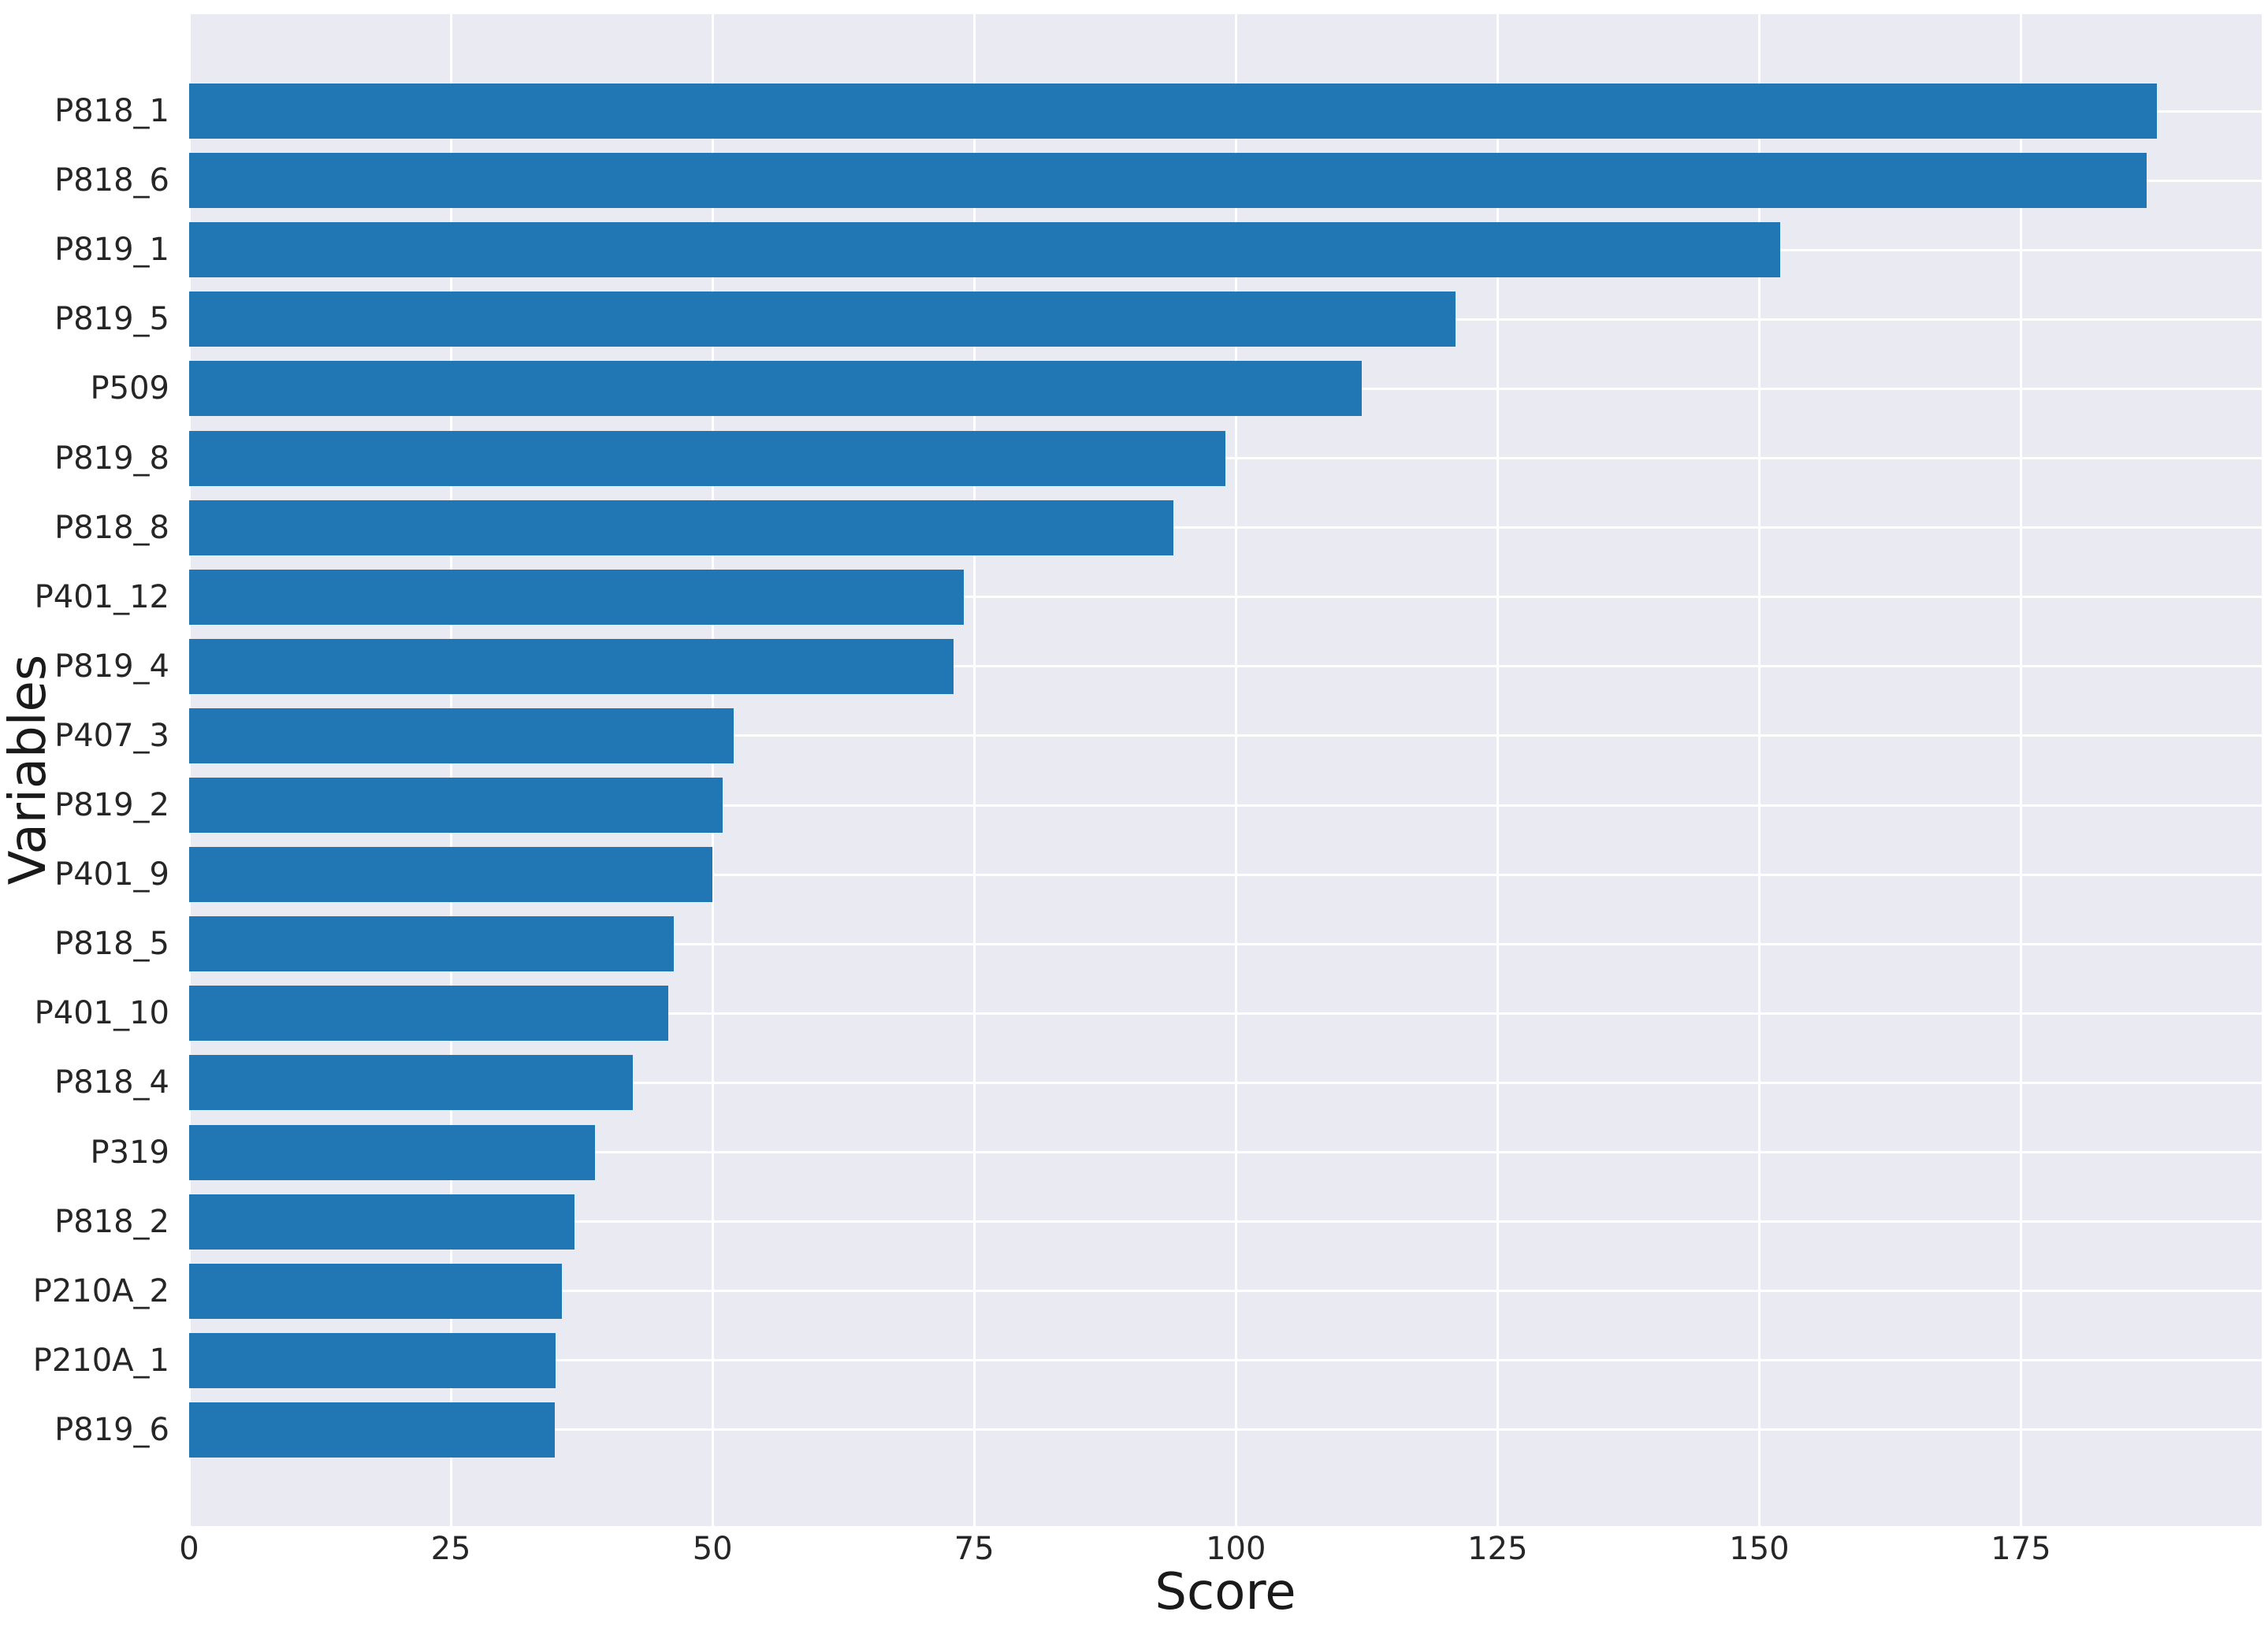  I want to click on y-tick-label: P819_1, so click(111, 250).